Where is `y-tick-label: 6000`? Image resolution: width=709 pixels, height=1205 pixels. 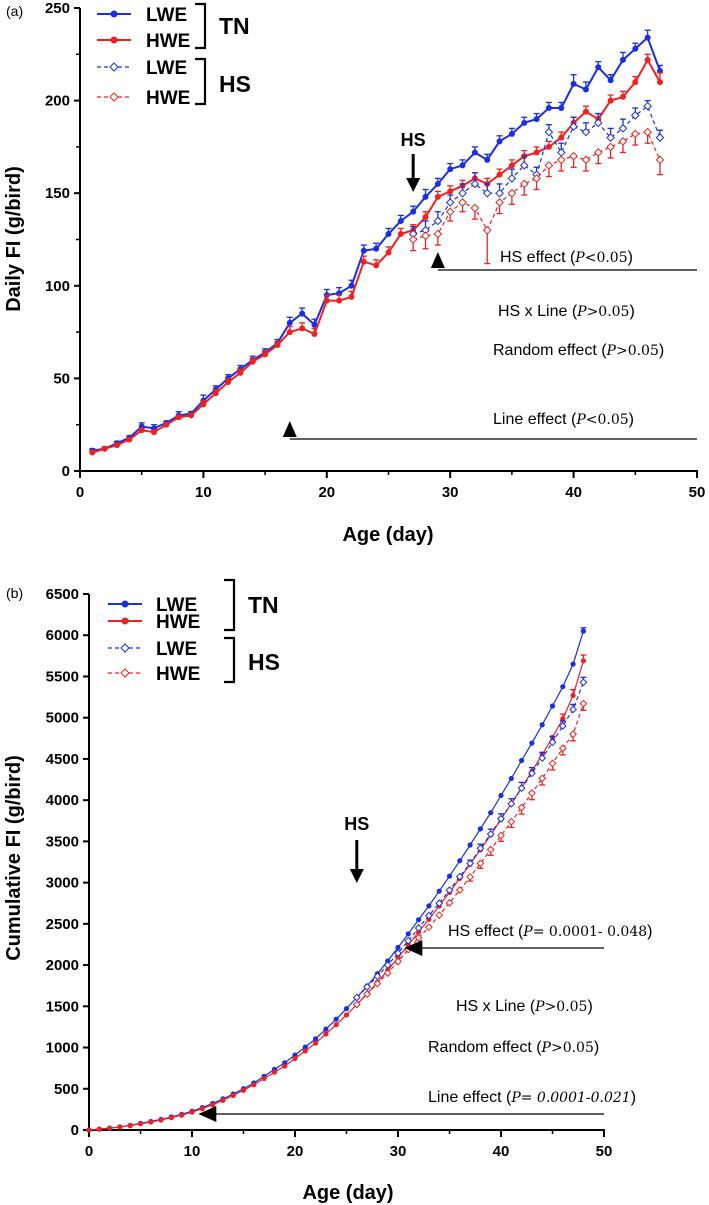 y-tick-label: 6000 is located at coordinates (62, 635).